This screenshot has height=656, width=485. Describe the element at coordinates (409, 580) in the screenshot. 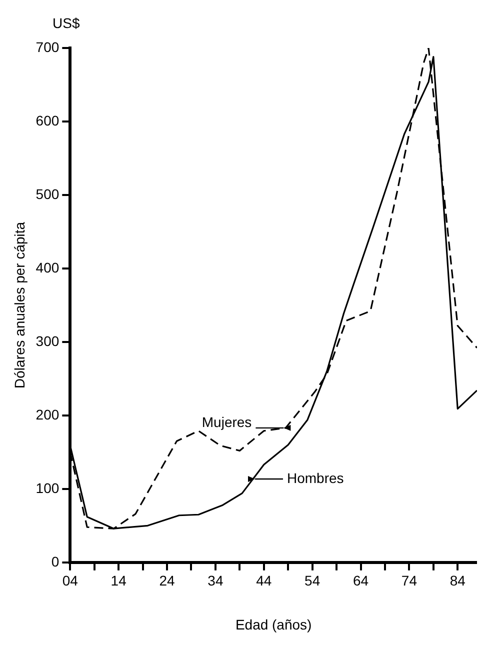

I see `x-tick-label: 74` at that location.